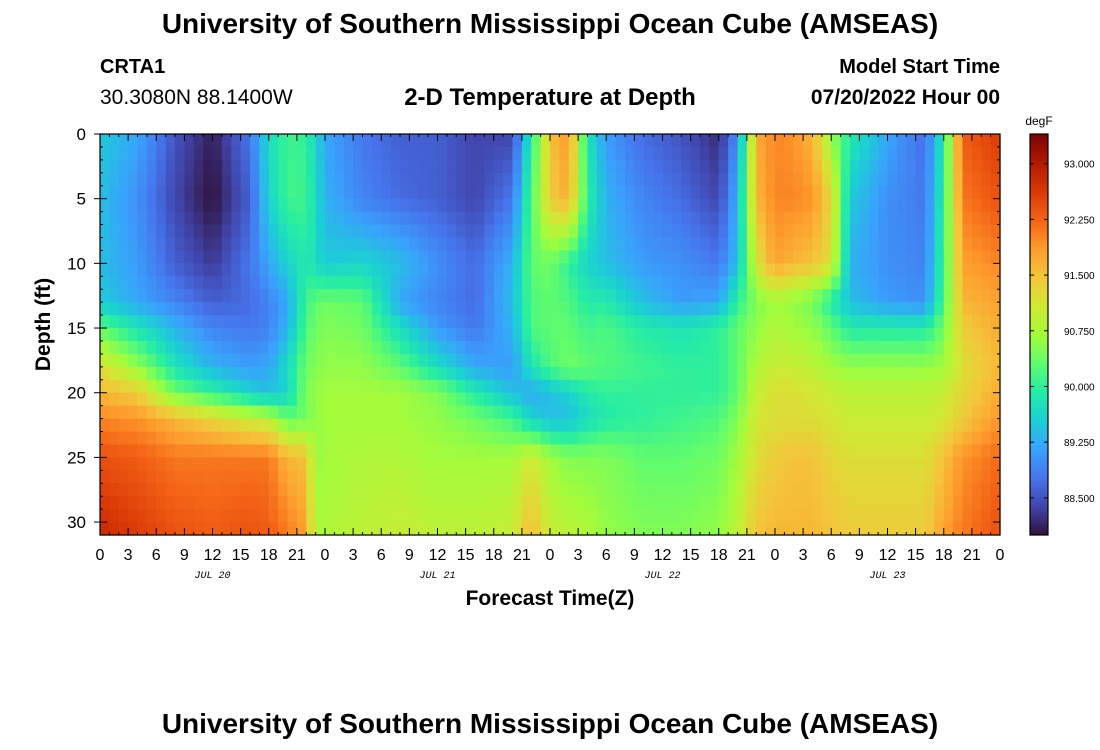 Image resolution: width=1100 pixels, height=750 pixels. What do you see at coordinates (81, 199) in the screenshot?
I see `y-tick-label: 5` at bounding box center [81, 199].